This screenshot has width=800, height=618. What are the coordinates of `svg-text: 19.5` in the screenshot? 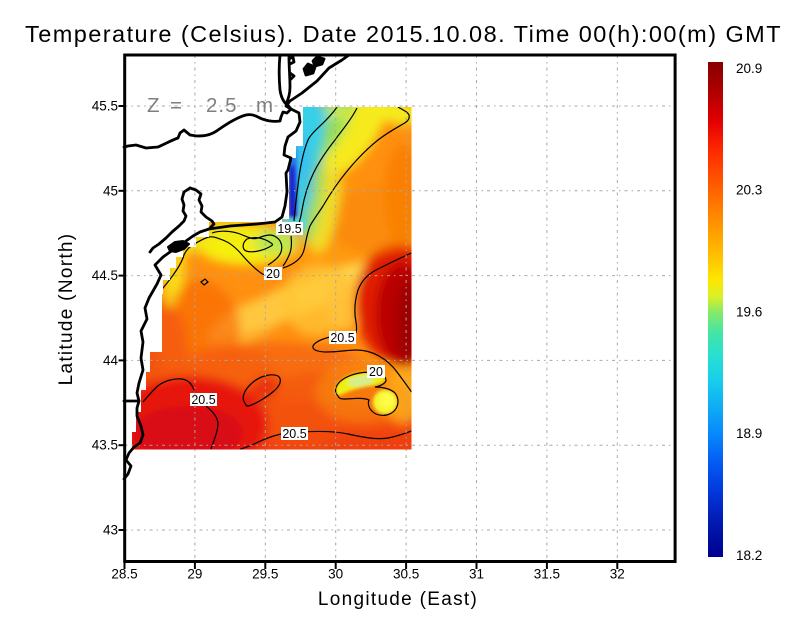 It's located at (289, 229).